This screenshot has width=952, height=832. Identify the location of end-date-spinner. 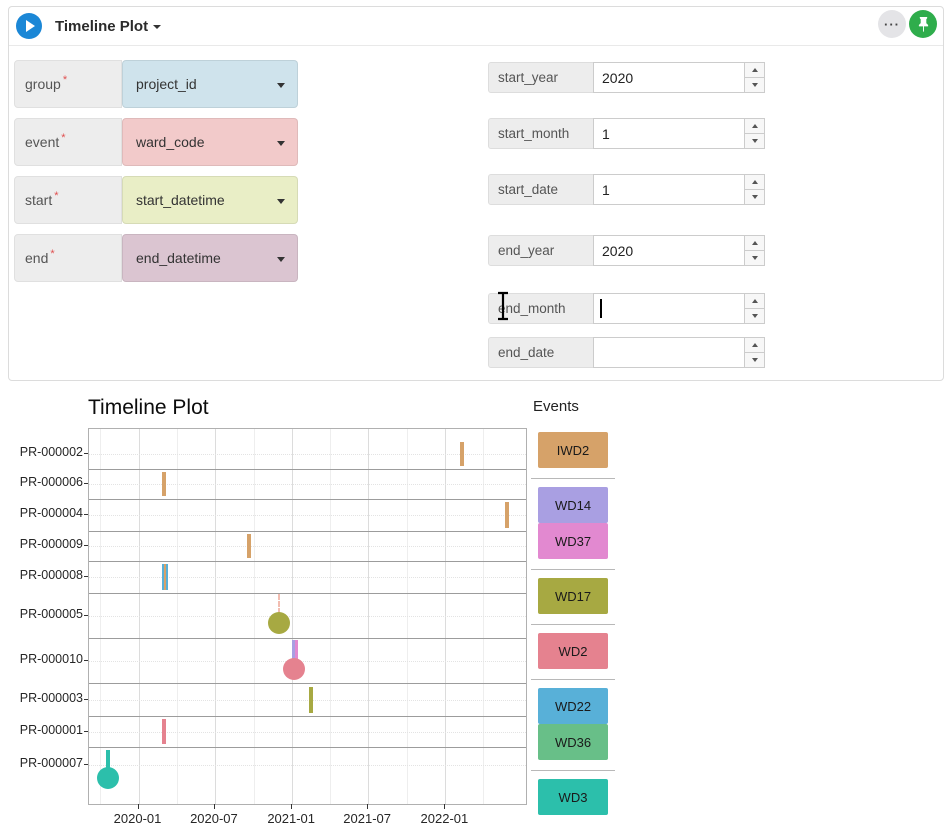
(754, 352).